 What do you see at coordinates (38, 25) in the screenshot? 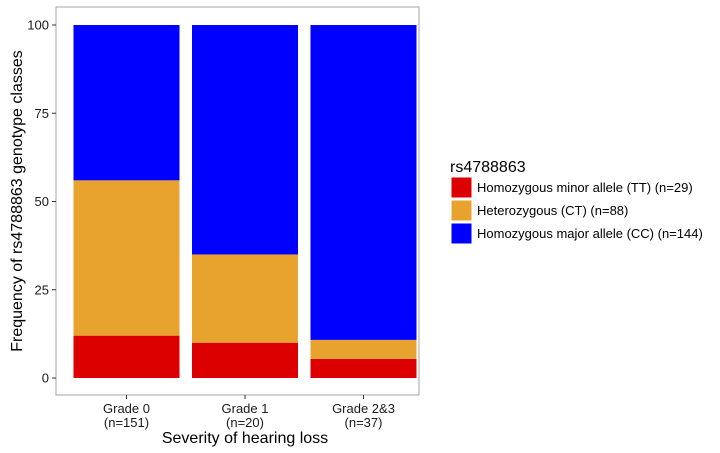
I see `y-tick-label: 100` at bounding box center [38, 25].